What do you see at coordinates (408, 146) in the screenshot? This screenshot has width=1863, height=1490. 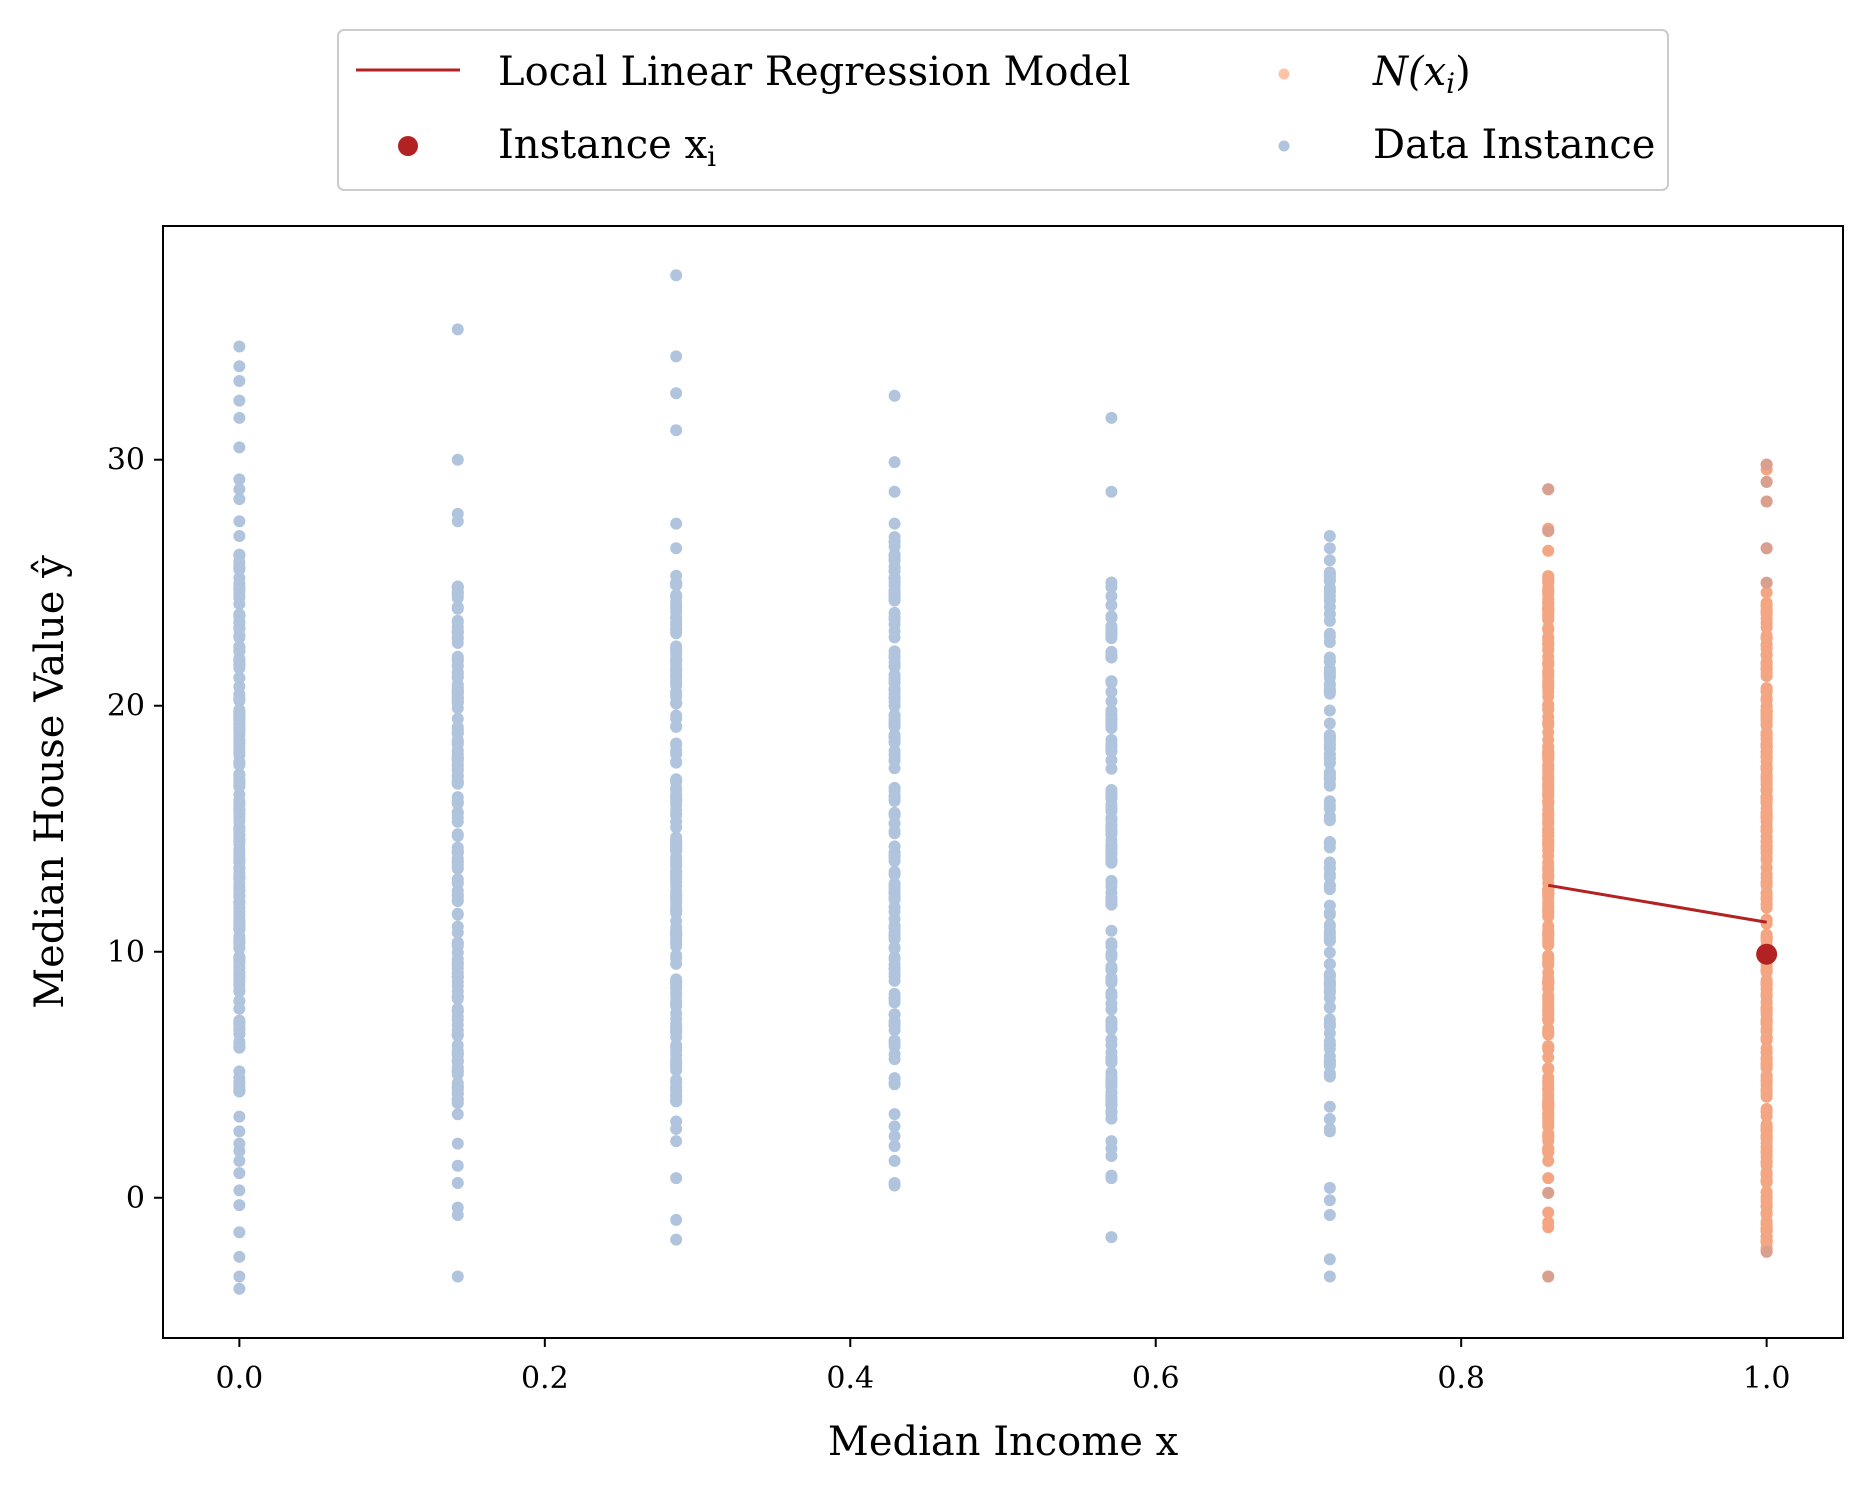 I see `legend-marker-instance` at bounding box center [408, 146].